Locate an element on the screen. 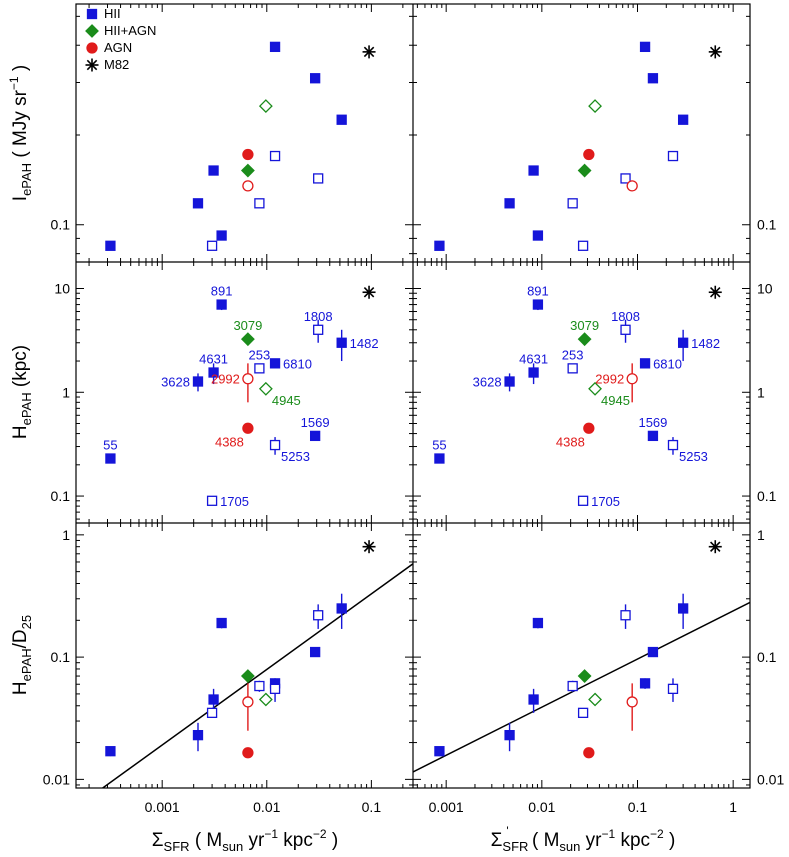  y-axis-label: HePAH/D25 is located at coordinates (22, 655).